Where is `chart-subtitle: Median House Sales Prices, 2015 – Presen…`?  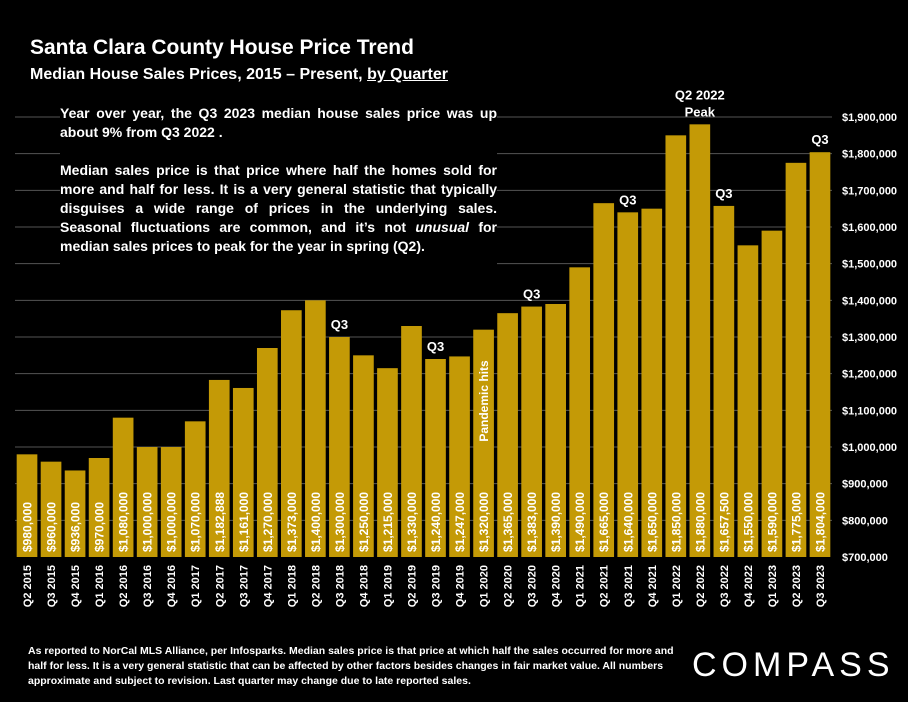 chart-subtitle: Median House Sales Prices, 2015 – Presen… is located at coordinates (239, 75).